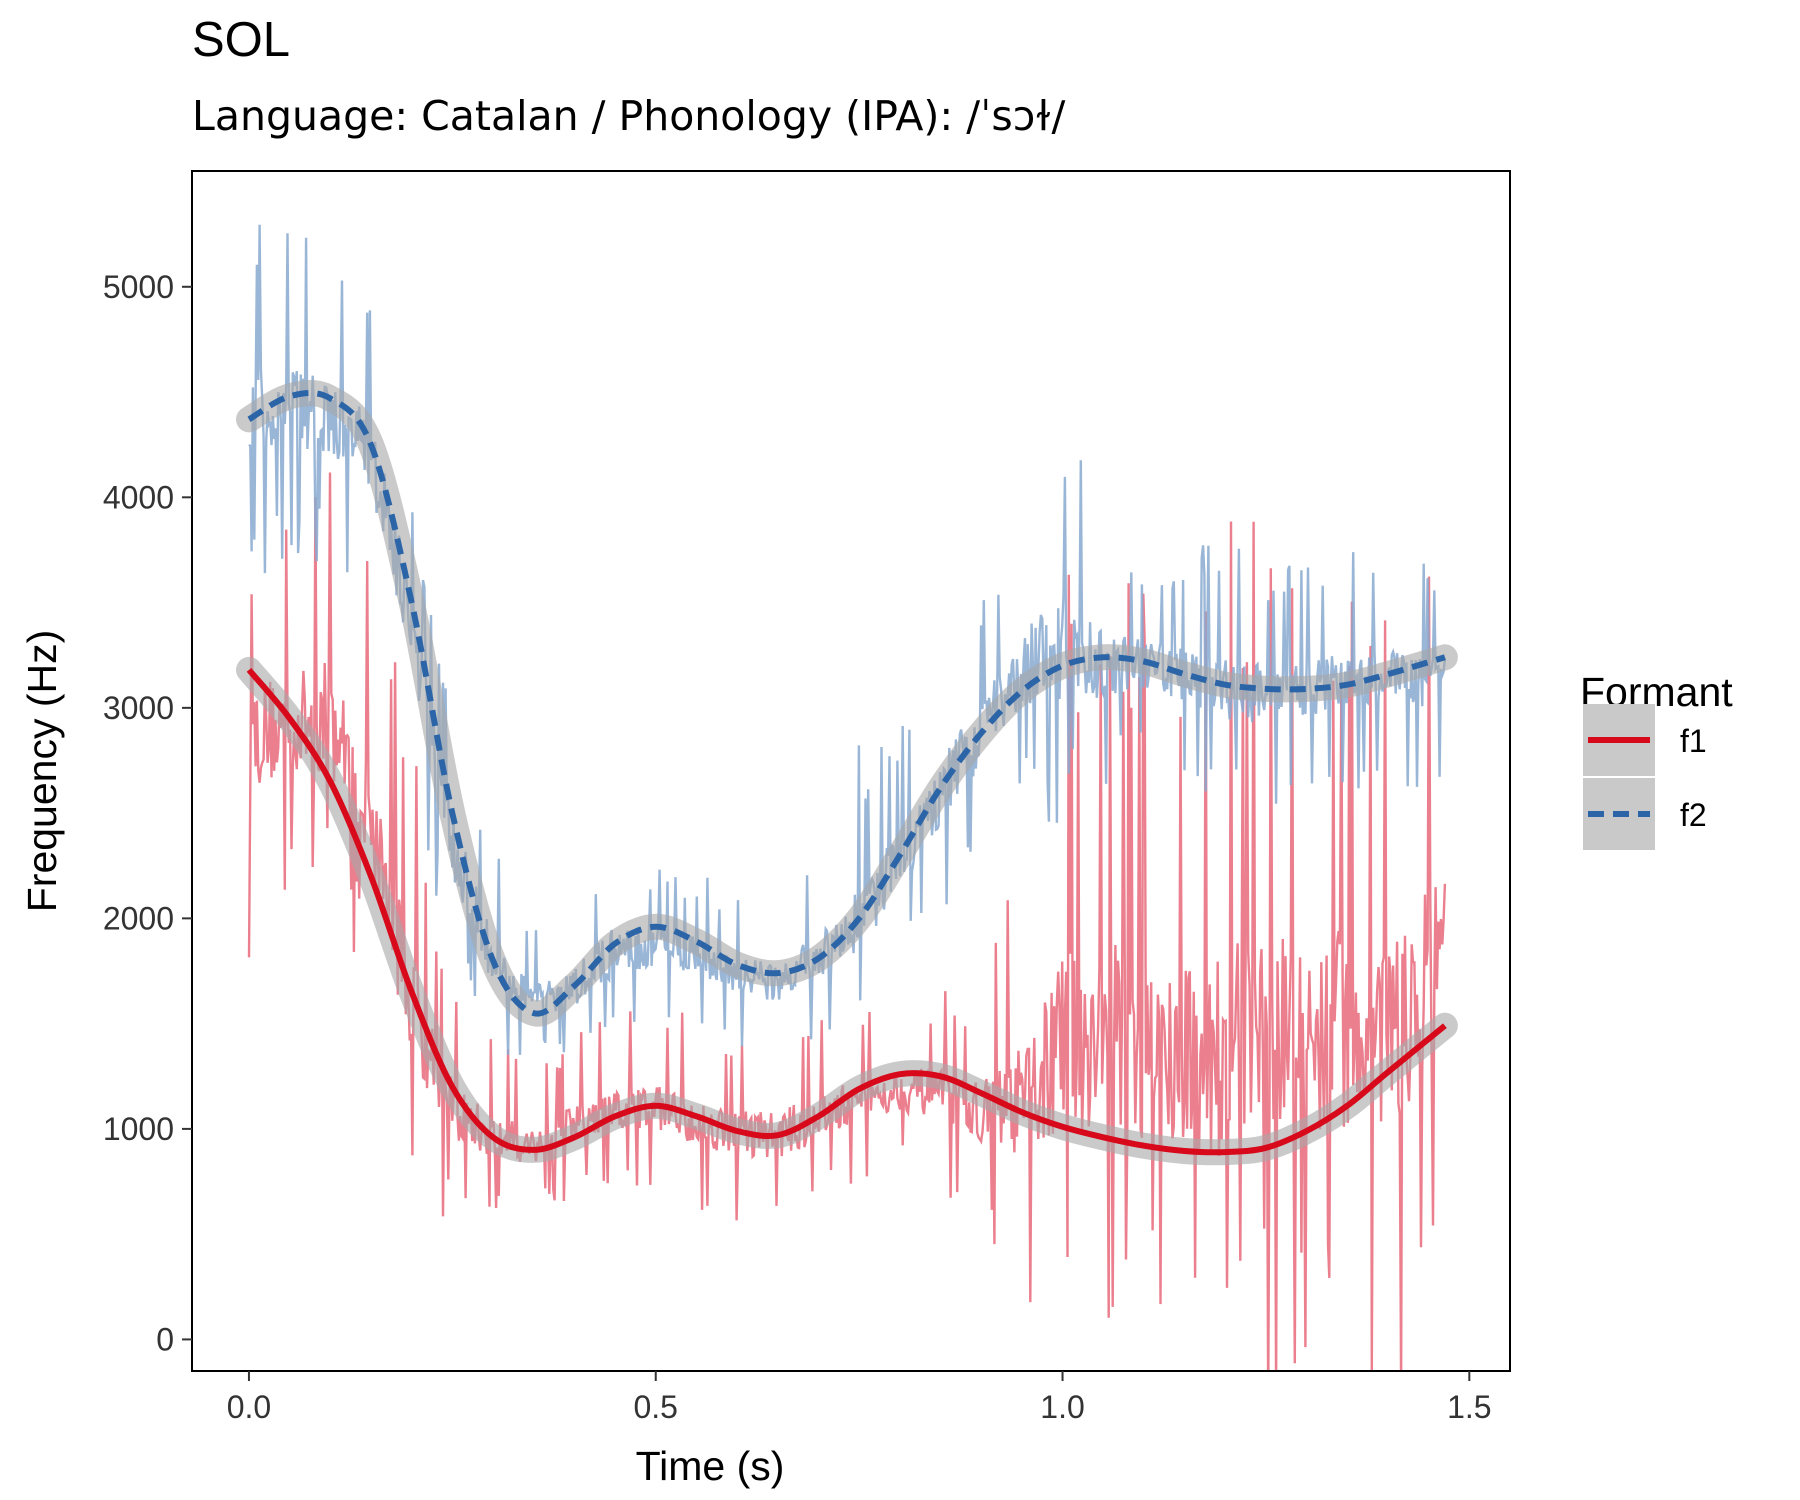 Image resolution: width=1800 pixels, height=1500 pixels. What do you see at coordinates (655, 1407) in the screenshot?
I see `x-tick-label: 0.5` at bounding box center [655, 1407].